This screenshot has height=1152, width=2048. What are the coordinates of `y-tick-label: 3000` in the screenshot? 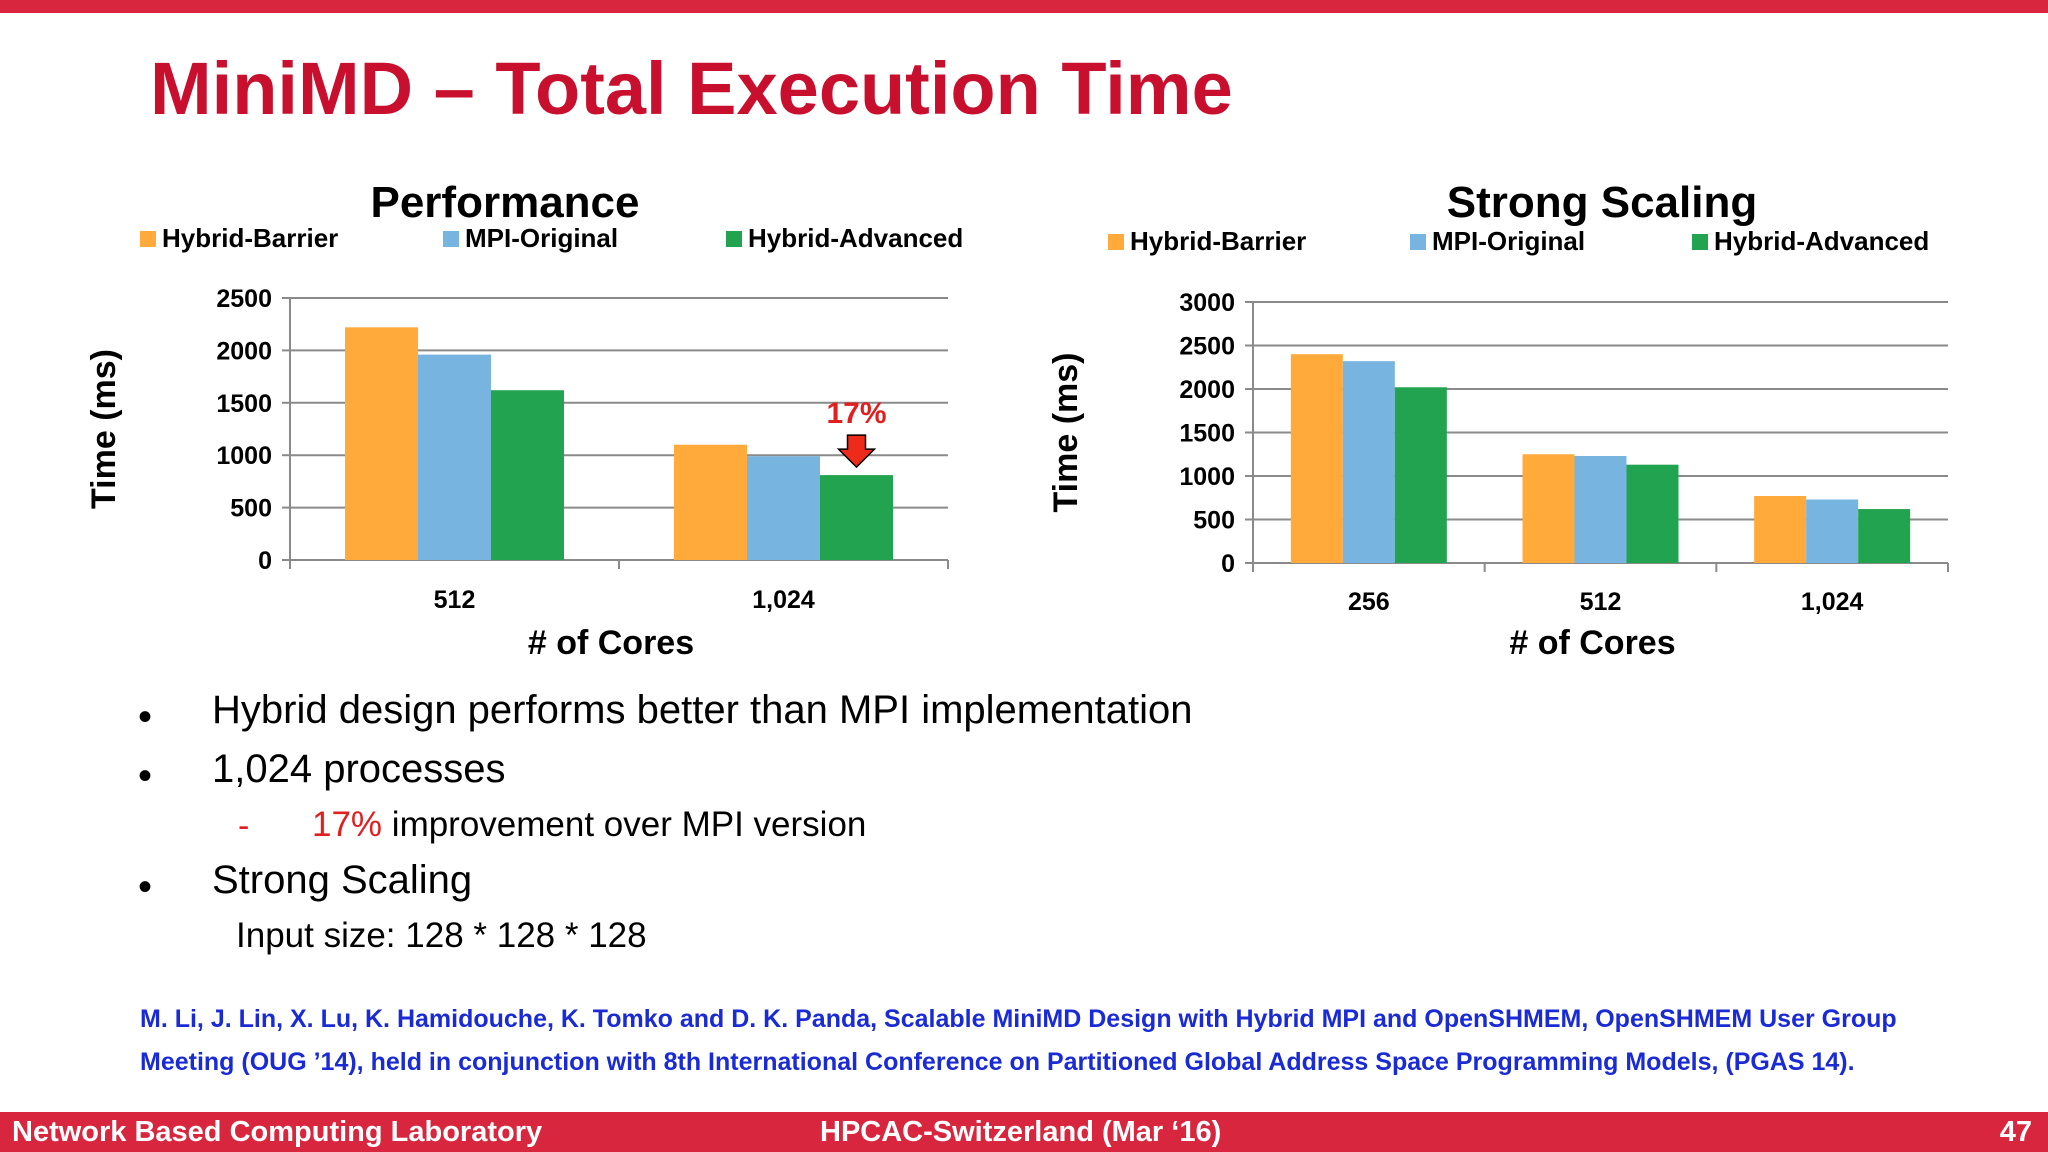 It's located at (1207, 303).